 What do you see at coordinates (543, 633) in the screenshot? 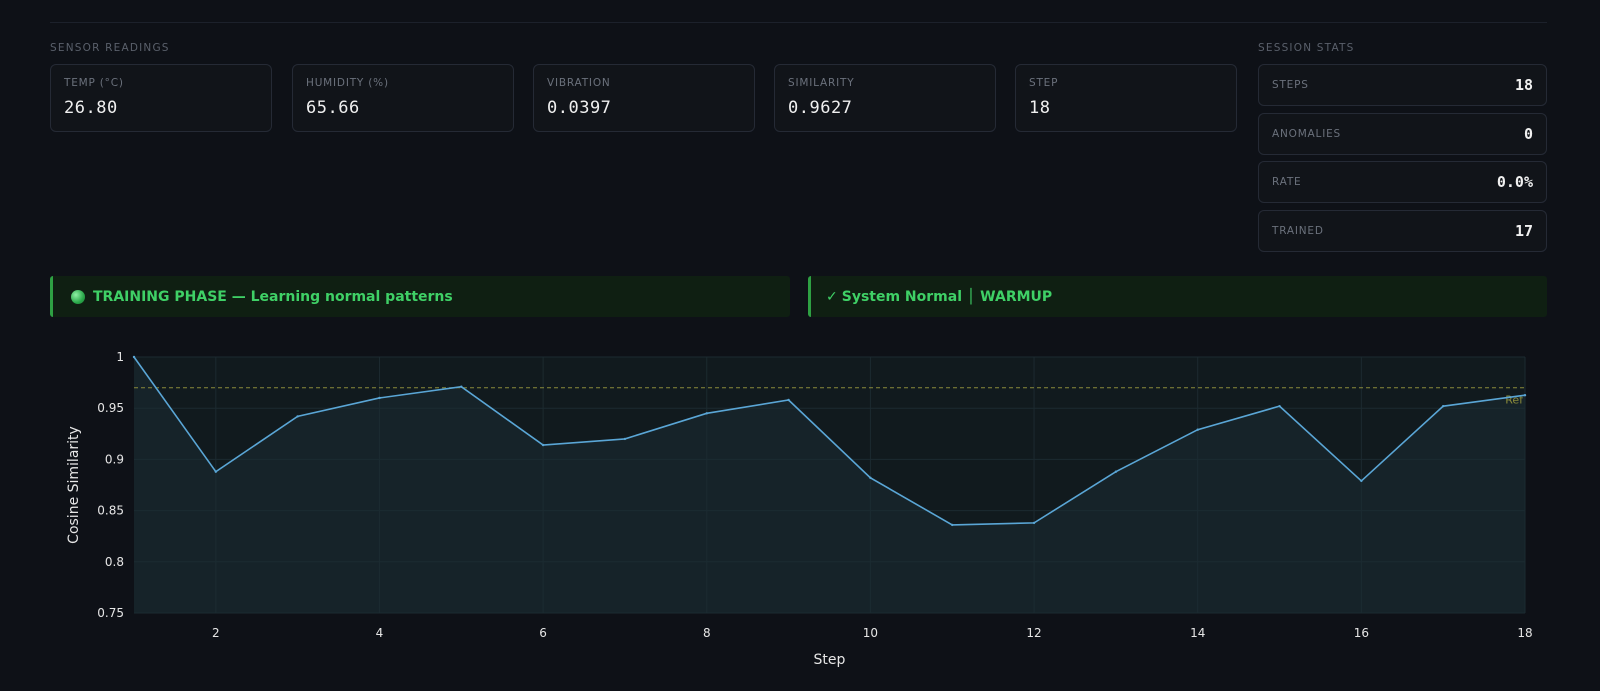
I see `x-tick-label: 6` at bounding box center [543, 633].